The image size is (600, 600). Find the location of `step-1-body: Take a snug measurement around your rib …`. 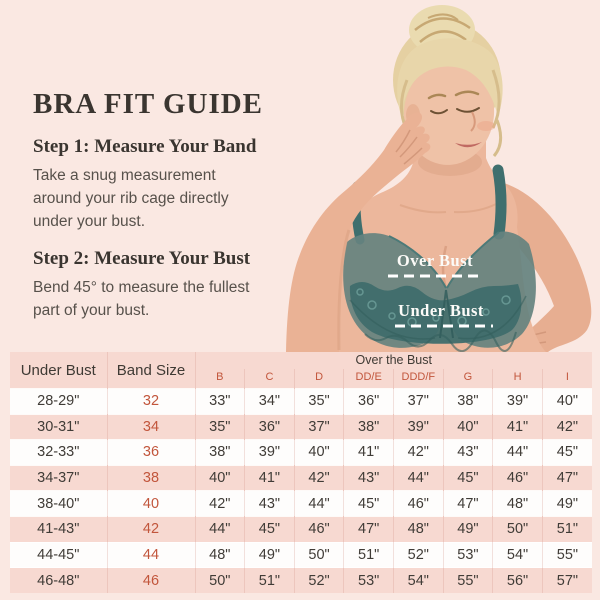

step-1-body: Take a snug measurement around your rib … is located at coordinates (160, 198).